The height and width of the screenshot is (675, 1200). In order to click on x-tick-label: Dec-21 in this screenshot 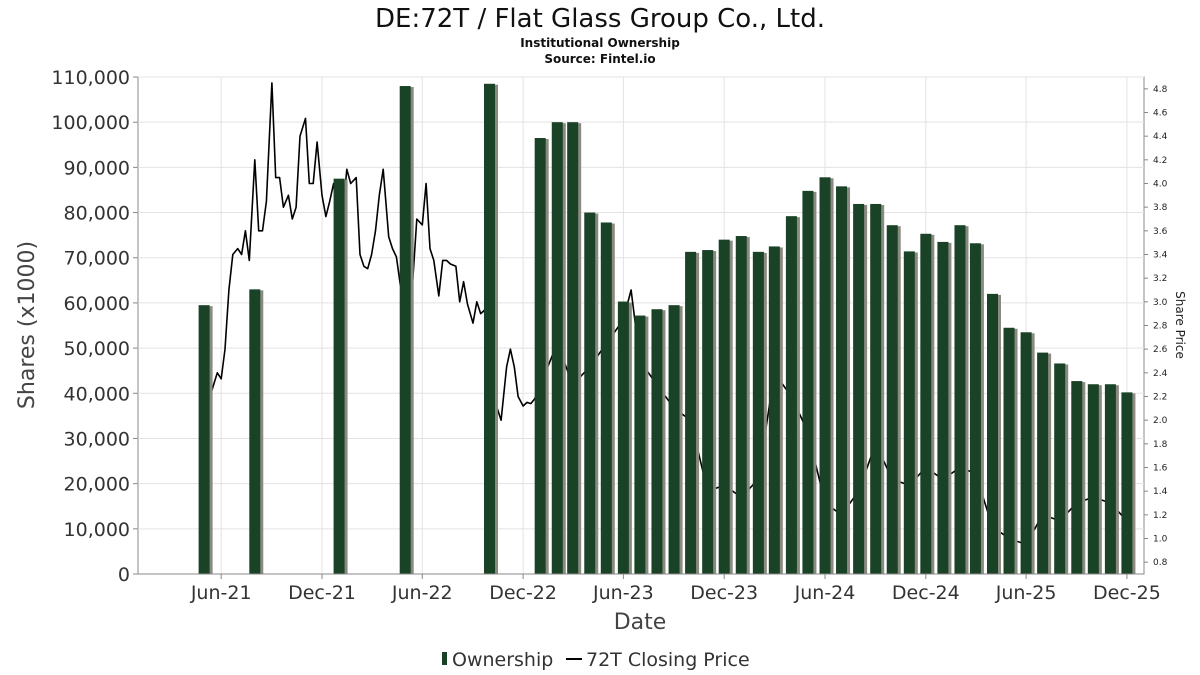, I will do `click(322, 593)`.